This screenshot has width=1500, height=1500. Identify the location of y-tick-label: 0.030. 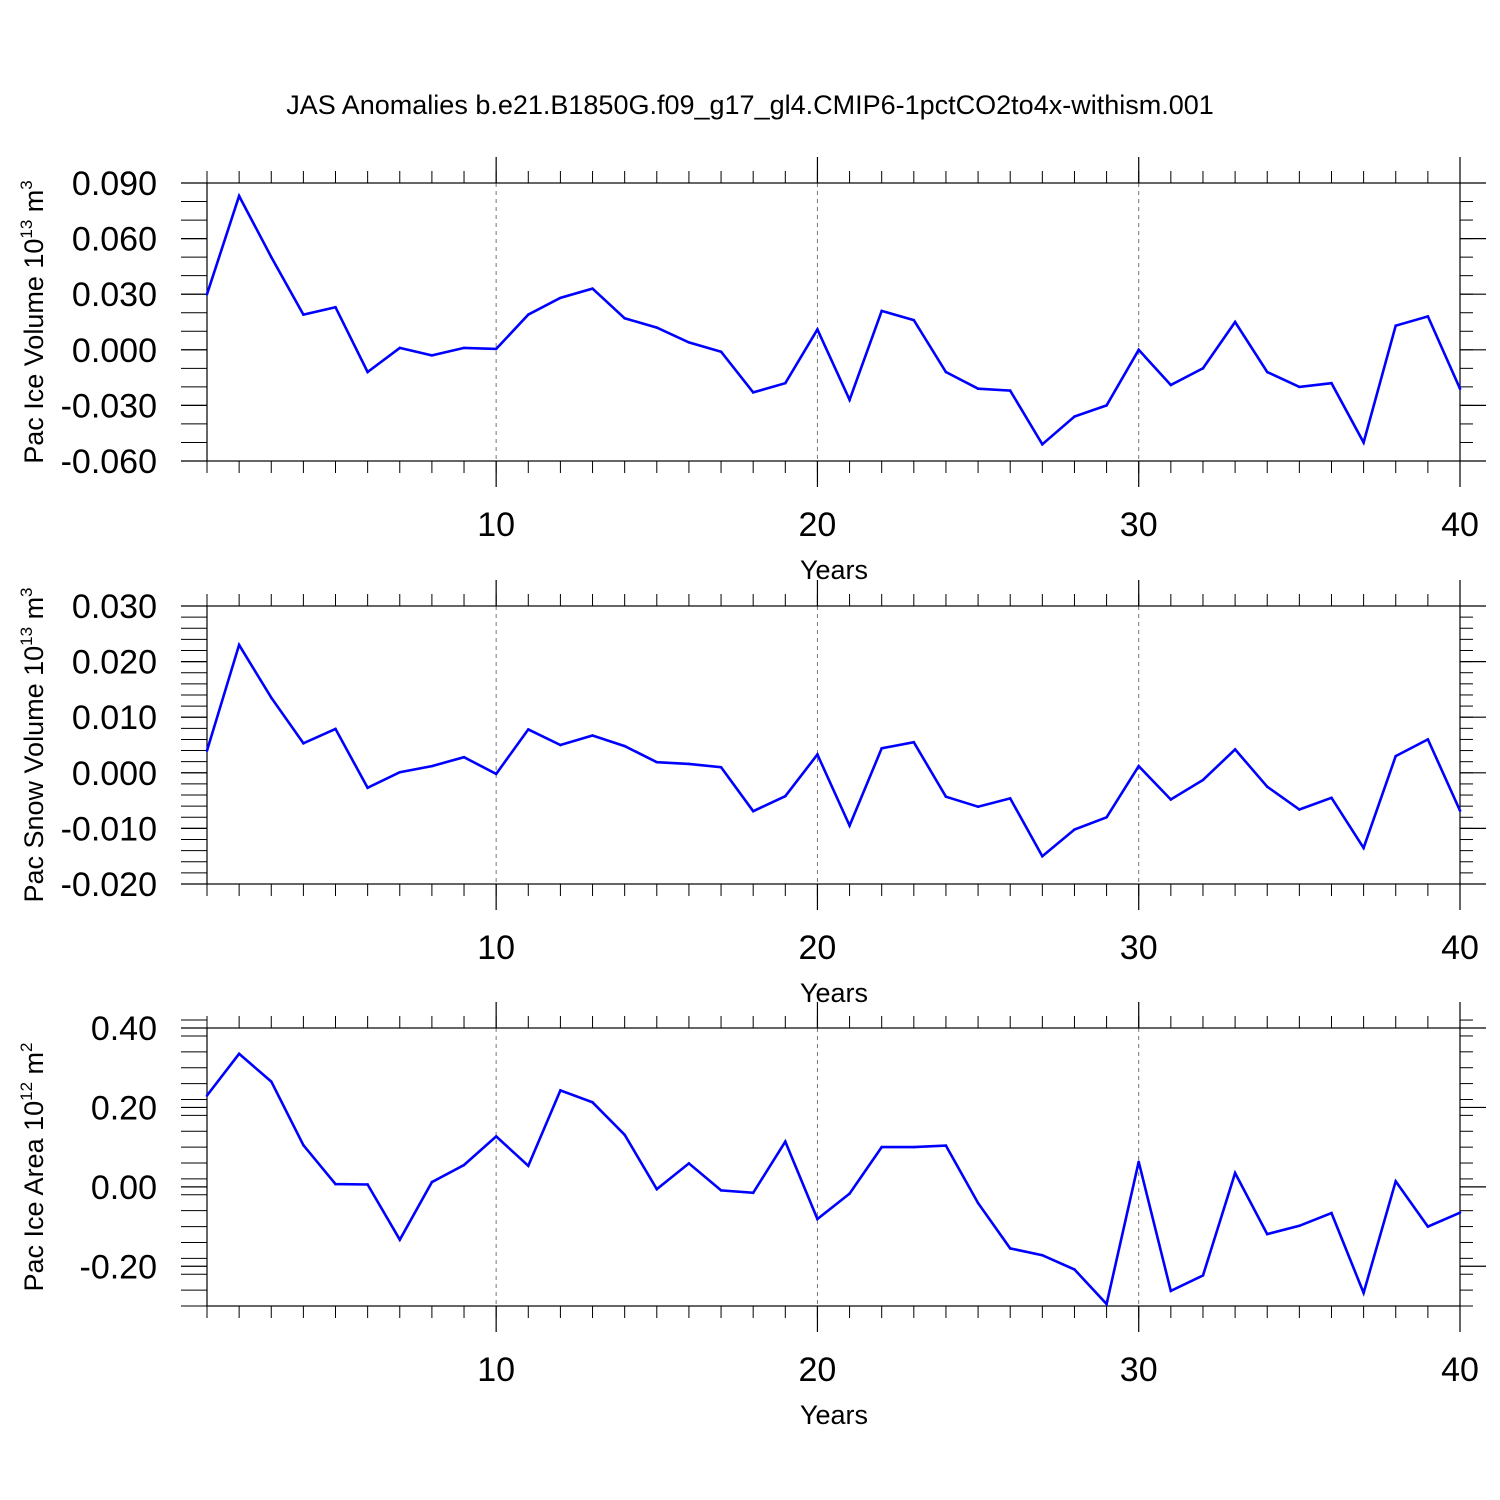
(114, 607).